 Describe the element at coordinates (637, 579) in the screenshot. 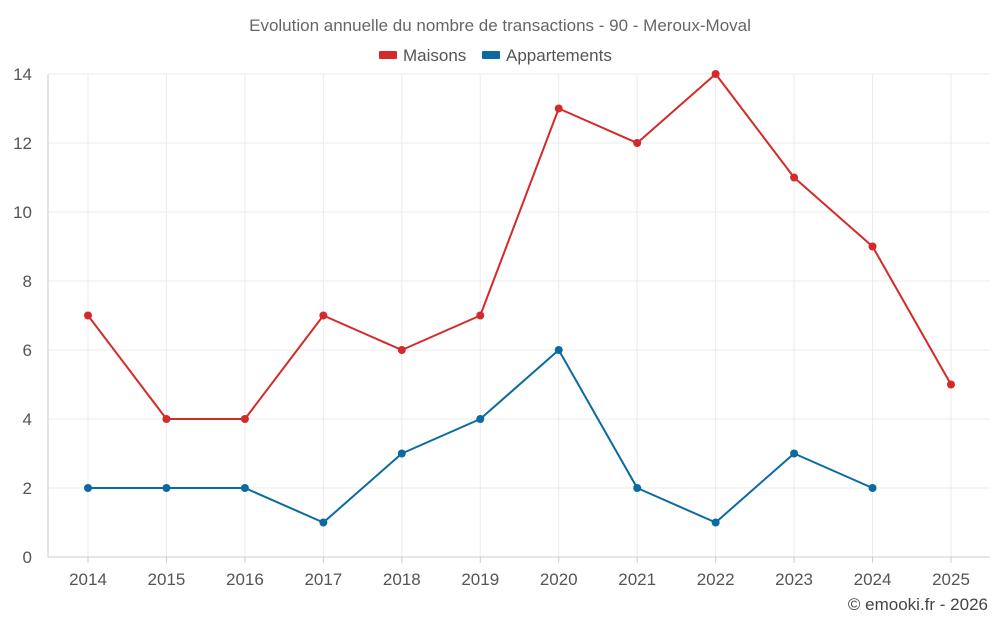

I see `x-tick-label: 2021` at that location.